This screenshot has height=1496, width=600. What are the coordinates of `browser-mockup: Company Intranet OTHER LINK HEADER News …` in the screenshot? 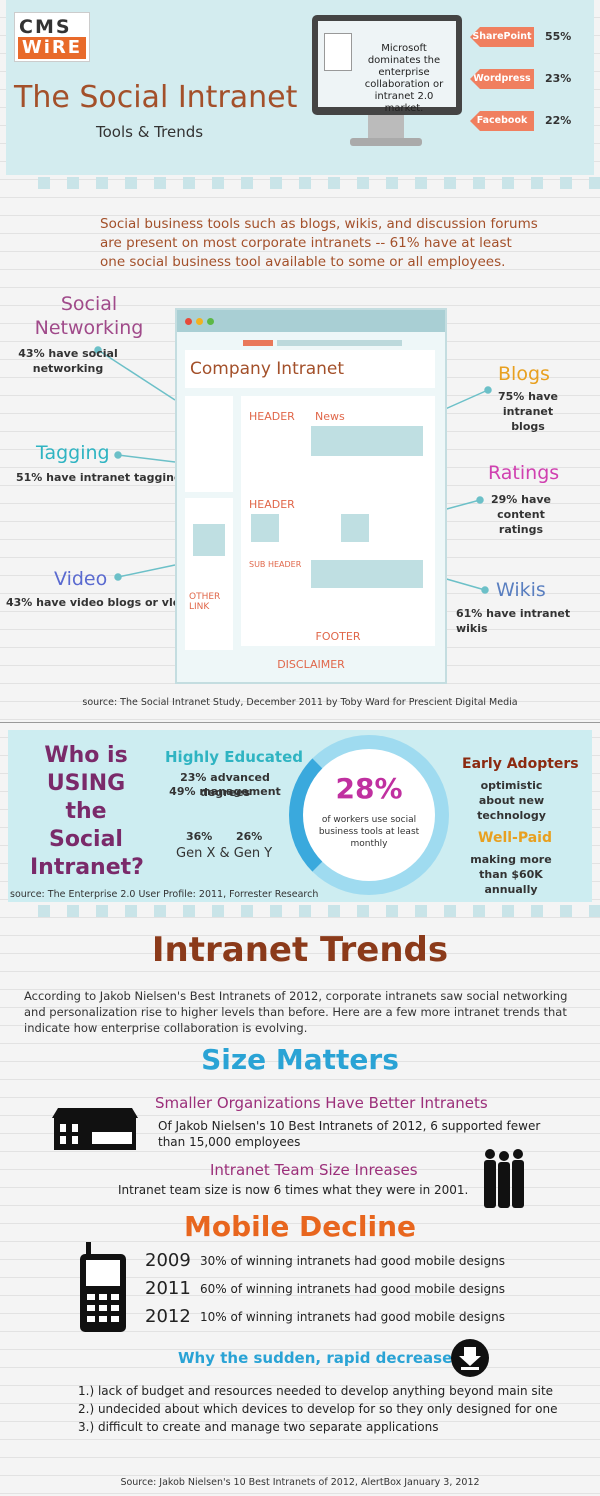 It's located at (311, 496).